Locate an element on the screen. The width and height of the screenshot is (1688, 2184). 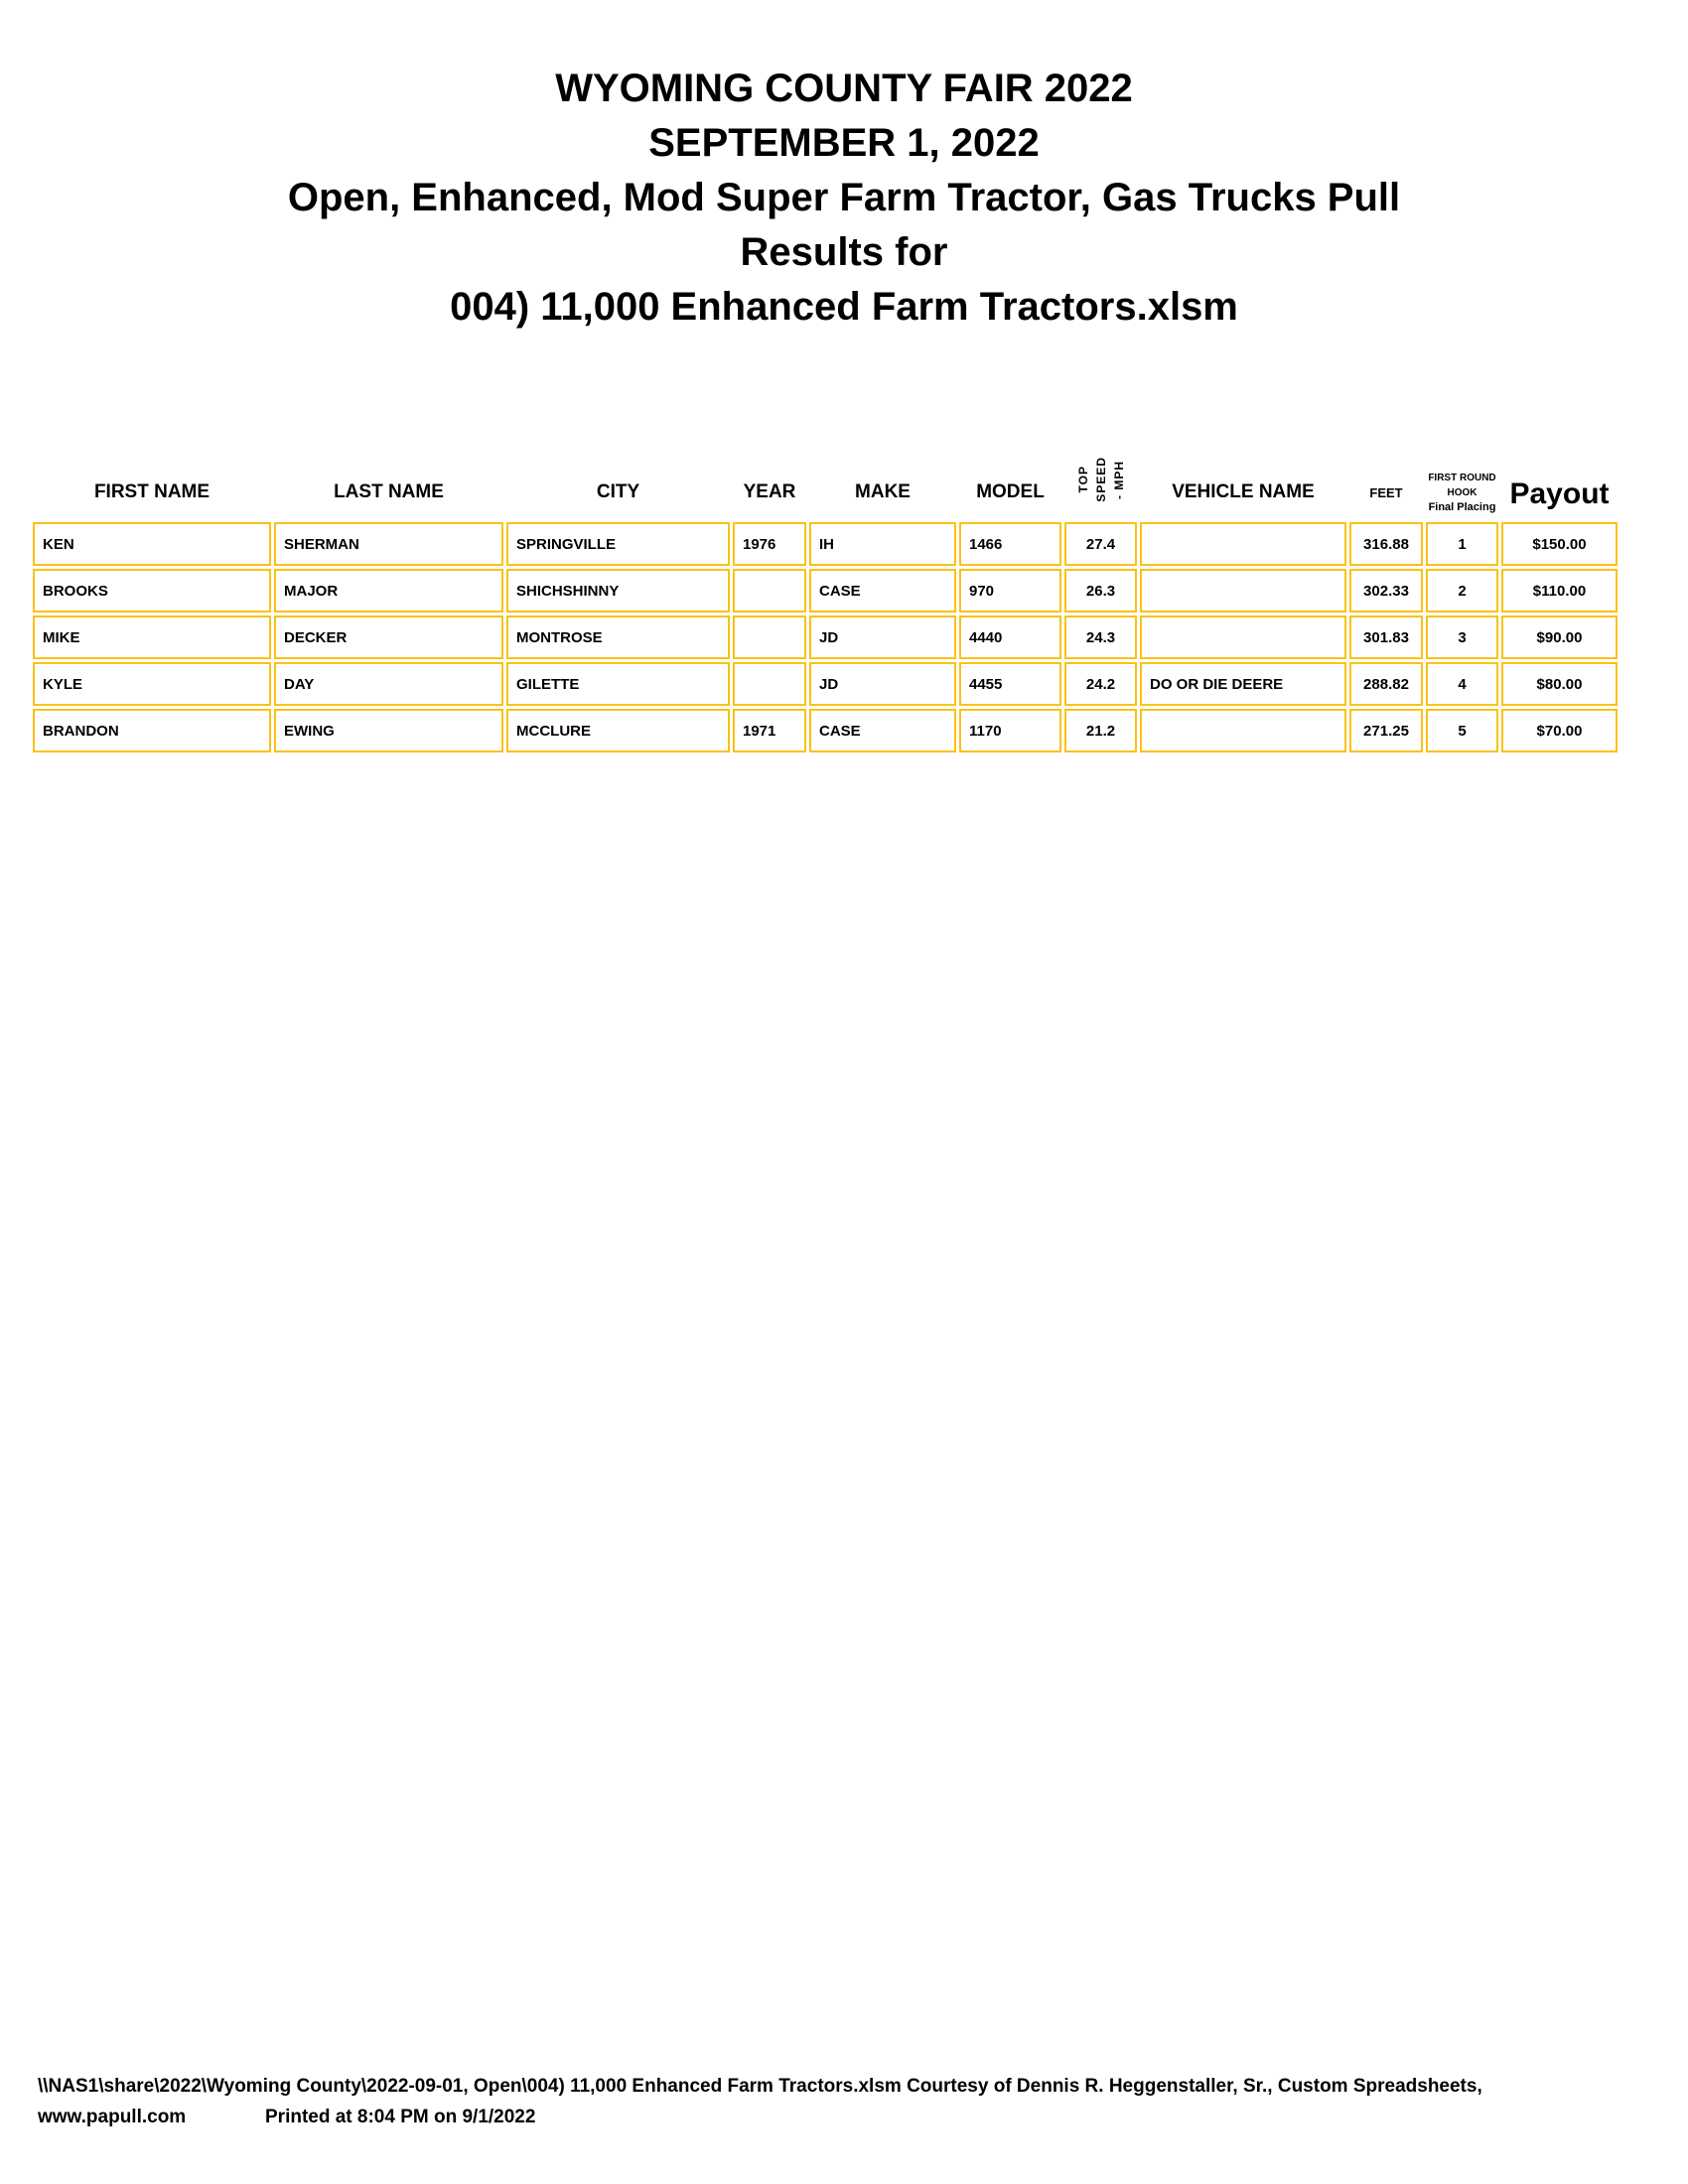
cell-feet: 301.83 is located at coordinates (1386, 637).